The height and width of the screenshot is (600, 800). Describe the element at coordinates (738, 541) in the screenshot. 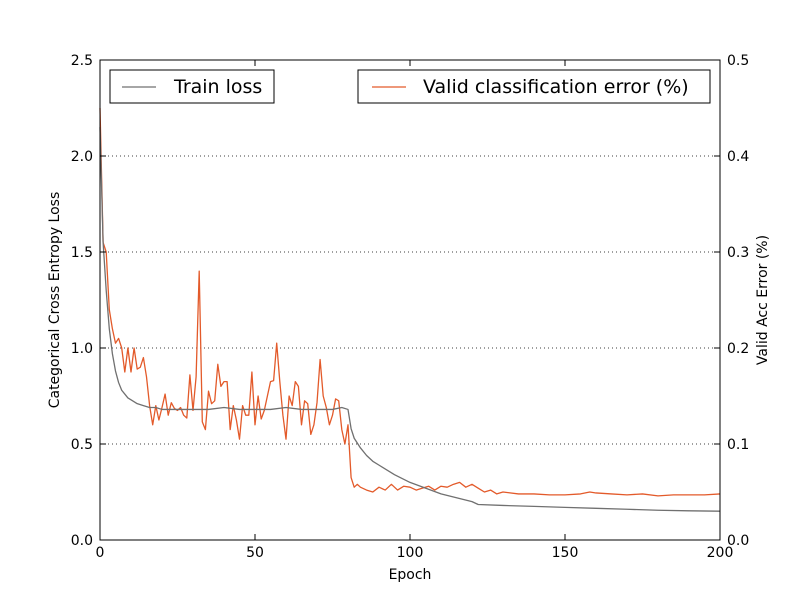

I see `y-right-tick-label: 0.0` at that location.